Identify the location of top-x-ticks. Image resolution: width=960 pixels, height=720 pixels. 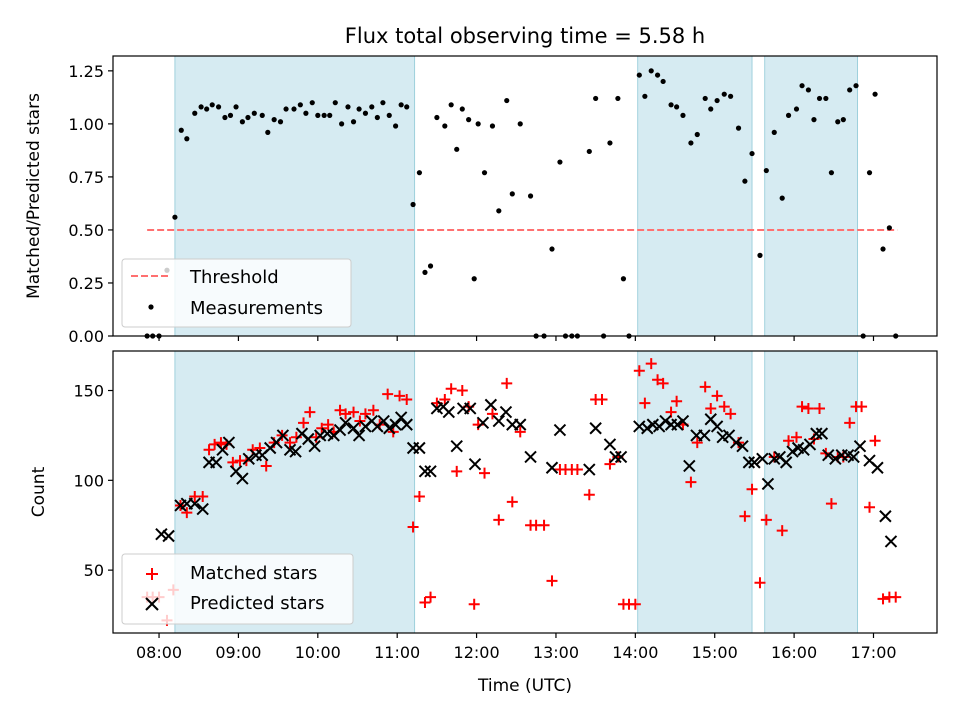
(516, 338).